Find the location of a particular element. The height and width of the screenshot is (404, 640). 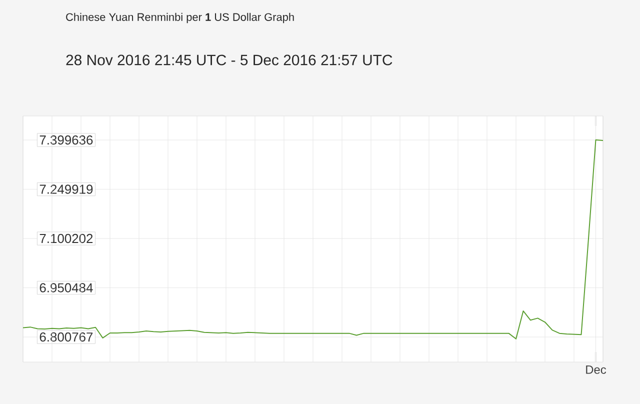

y-tick-label: 6.950484 is located at coordinates (66, 287).